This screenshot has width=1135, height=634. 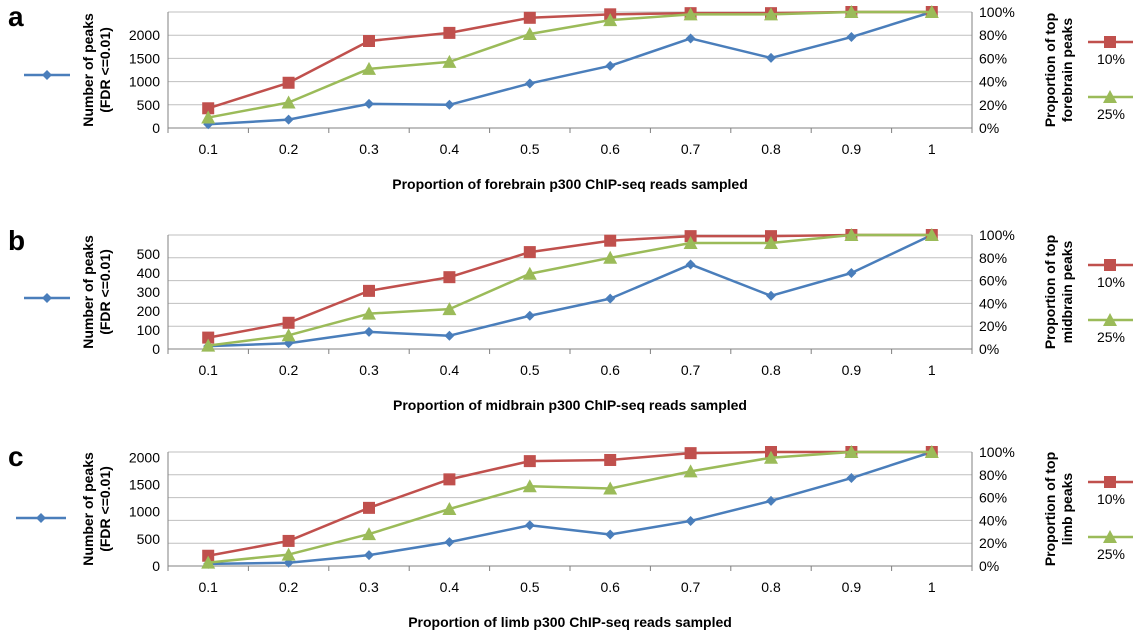 I want to click on y-tick-label: 300, so click(x=149, y=292).